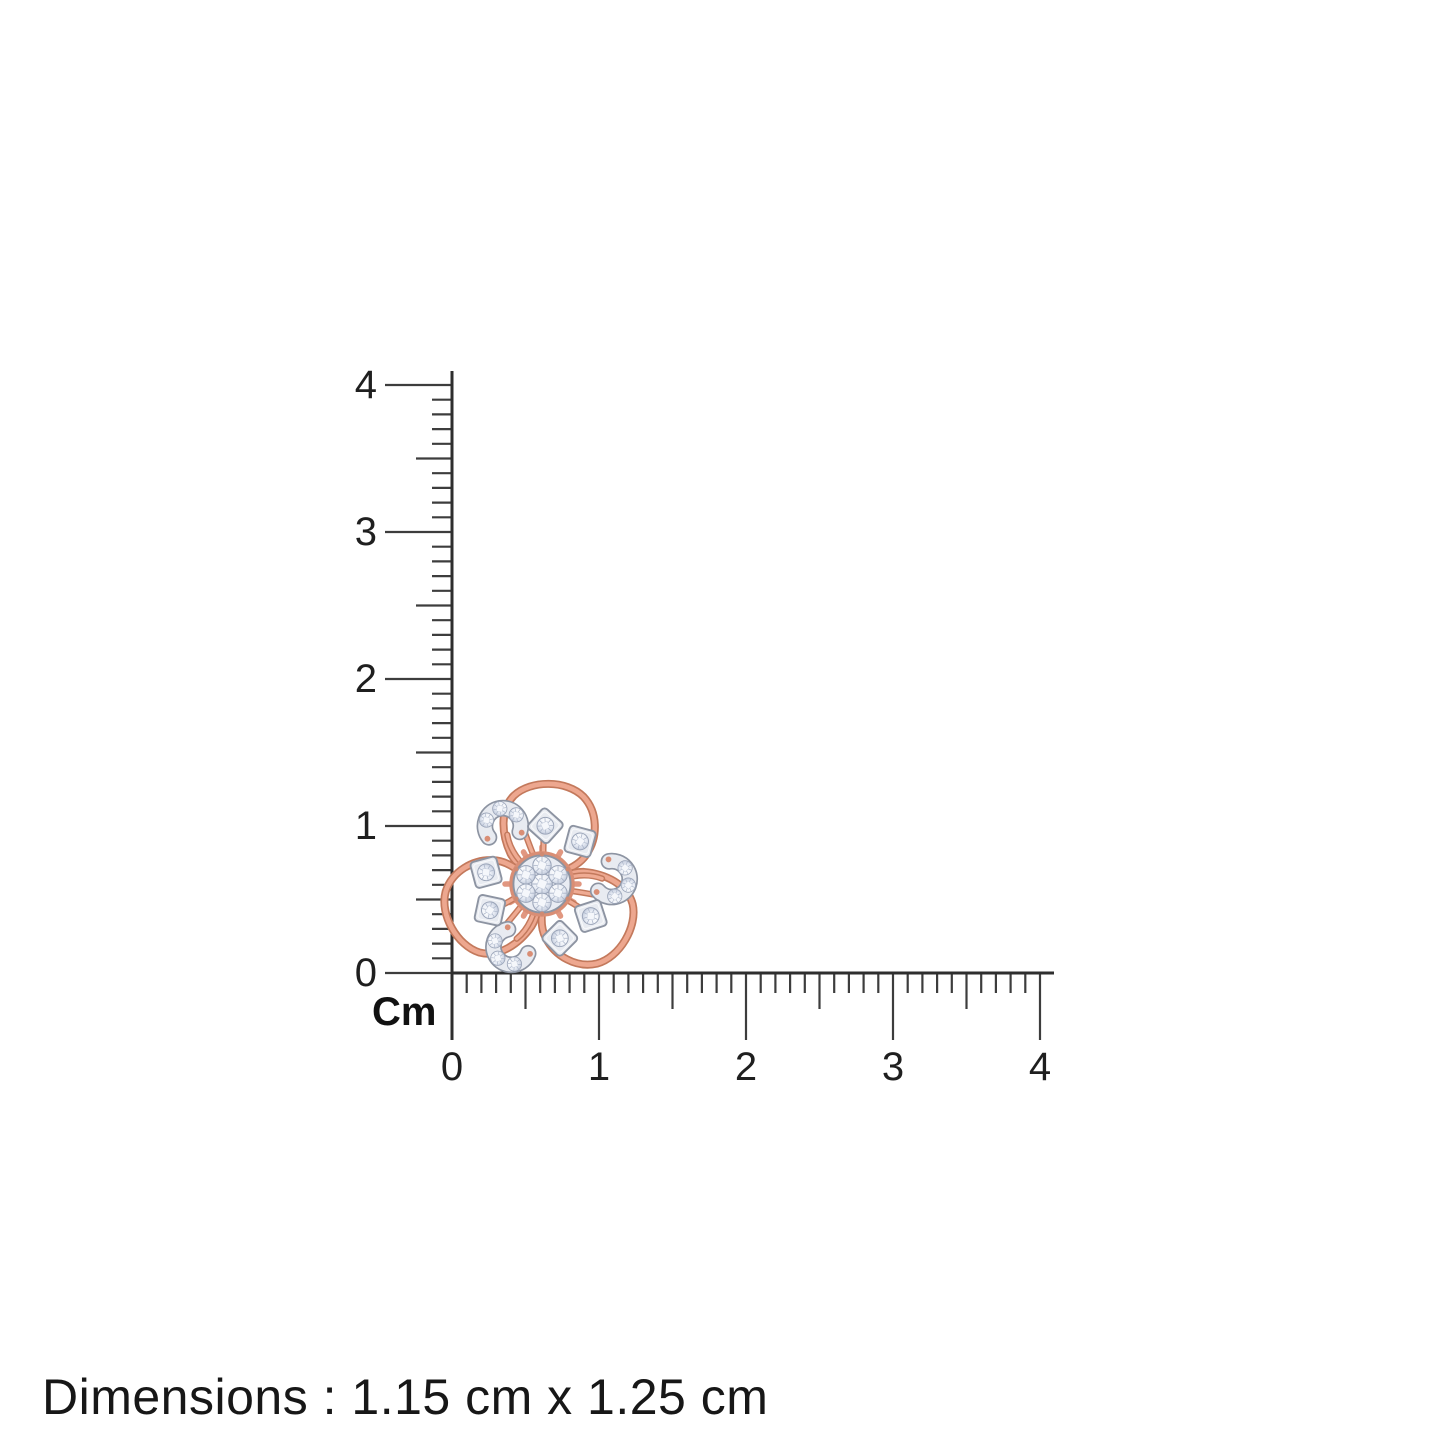  I want to click on dimensions-caption: Dimensions : 1.15 cm x 1.25 cm, so click(405, 1397).